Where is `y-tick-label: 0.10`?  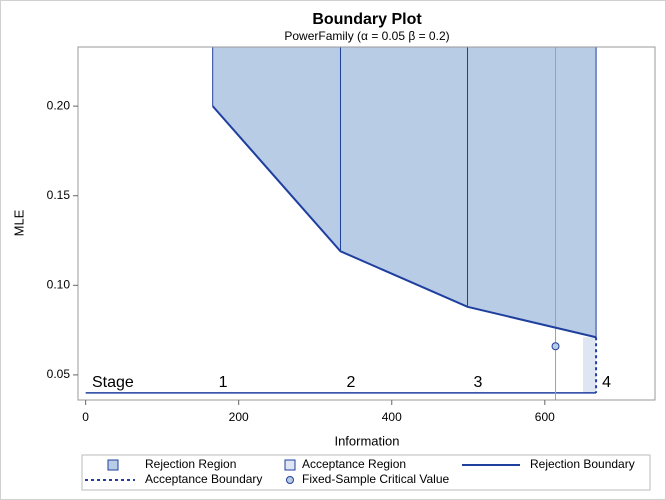
y-tick-label: 0.10 is located at coordinates (59, 284).